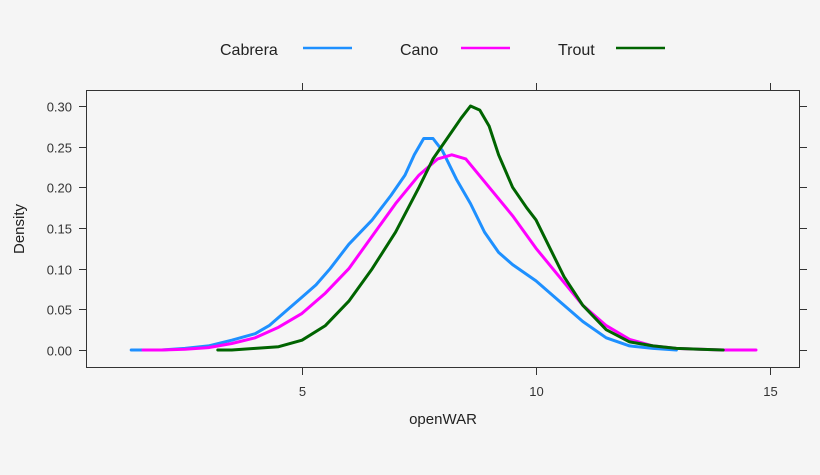 This screenshot has height=475, width=820. What do you see at coordinates (59, 270) in the screenshot?
I see `y-tick-label: 0.10` at bounding box center [59, 270].